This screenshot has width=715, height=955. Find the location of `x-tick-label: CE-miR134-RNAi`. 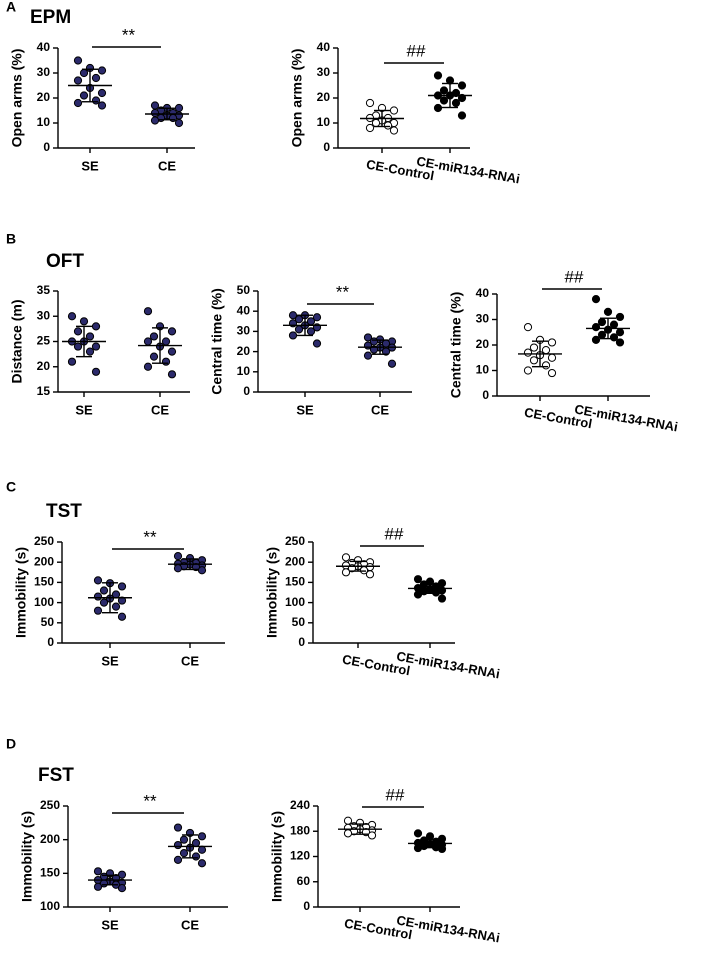

x-tick-label: CE-miR134-RNAi is located at coordinates (448, 928).